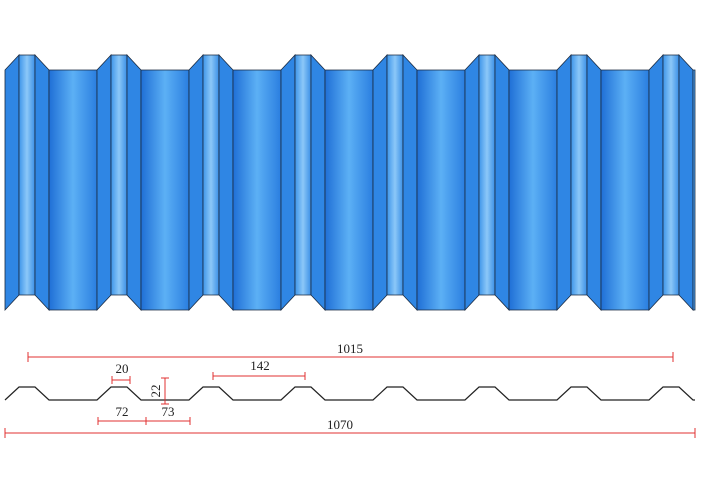 Image resolution: width=707 pixels, height=478 pixels. Describe the element at coordinates (260, 365) in the screenshot. I see `dim-label: 142` at that location.